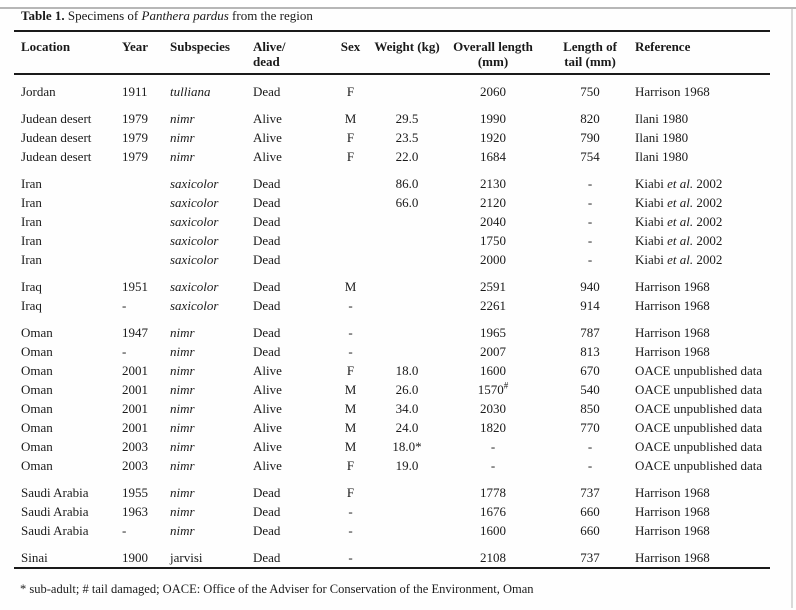 This screenshot has width=796, height=610. Describe the element at coordinates (590, 370) in the screenshot. I see `cell-tail: 670` at that location.